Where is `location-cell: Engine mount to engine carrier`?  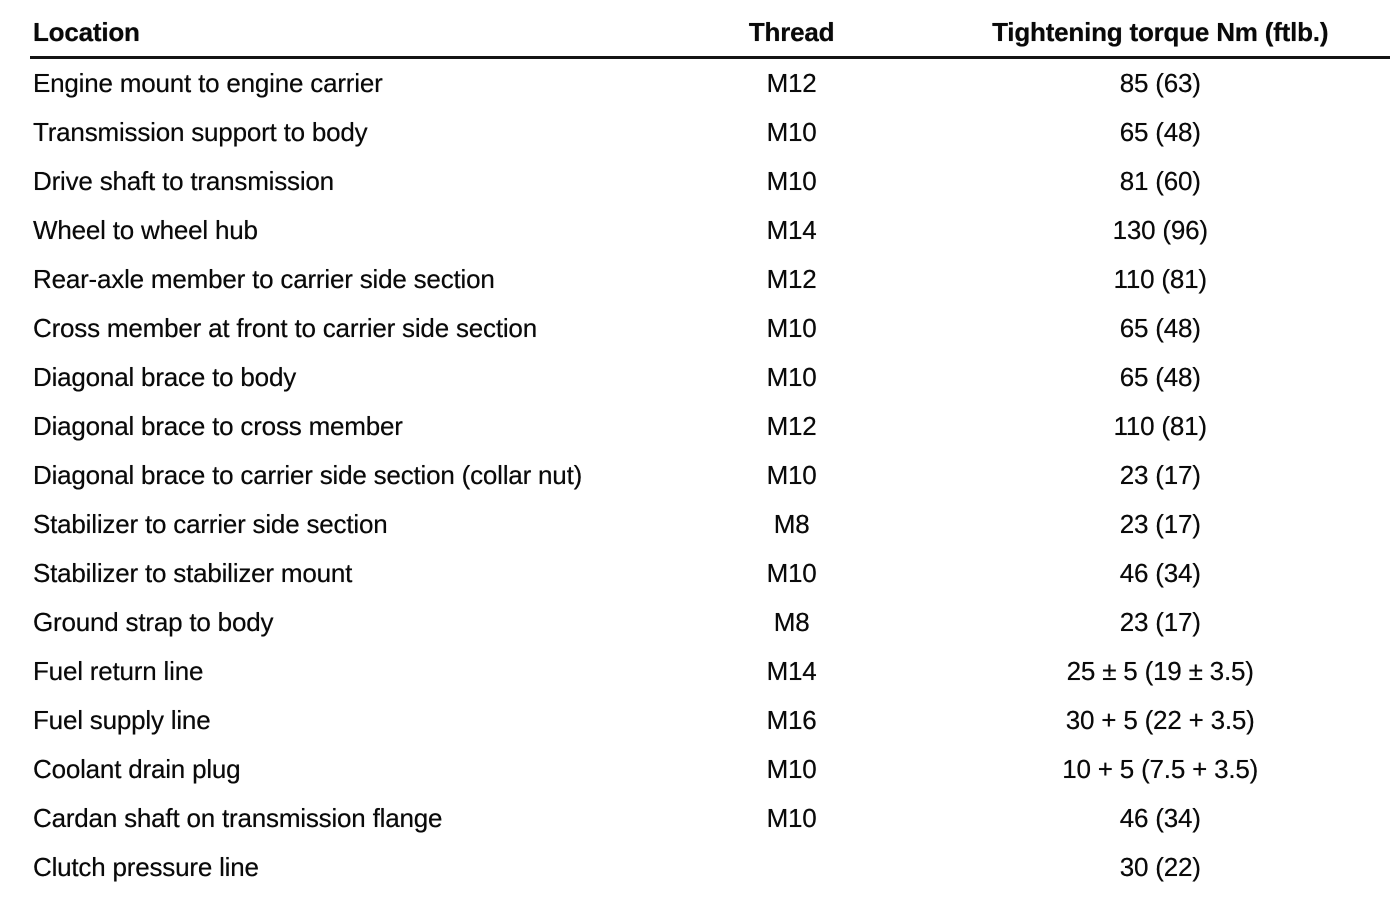
location-cell: Engine mount to engine carrier is located at coordinates (208, 83).